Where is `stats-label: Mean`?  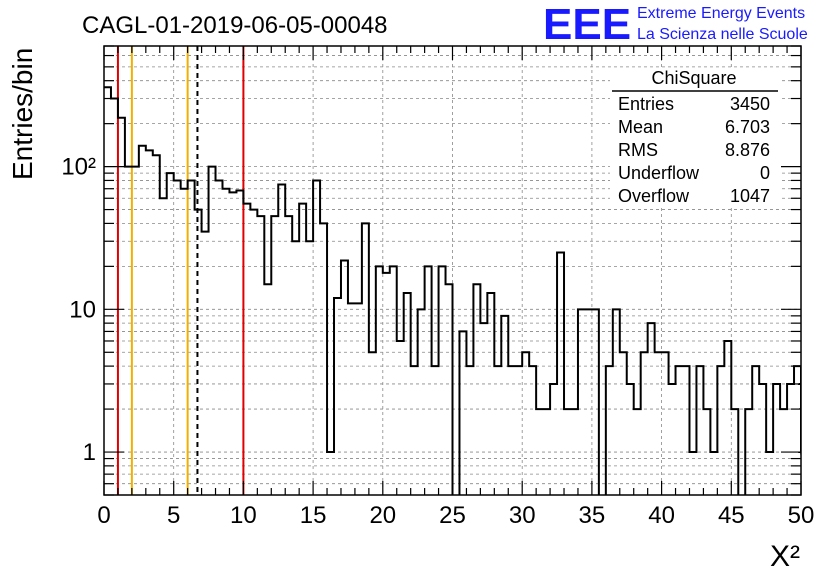 stats-label: Mean is located at coordinates (640, 127).